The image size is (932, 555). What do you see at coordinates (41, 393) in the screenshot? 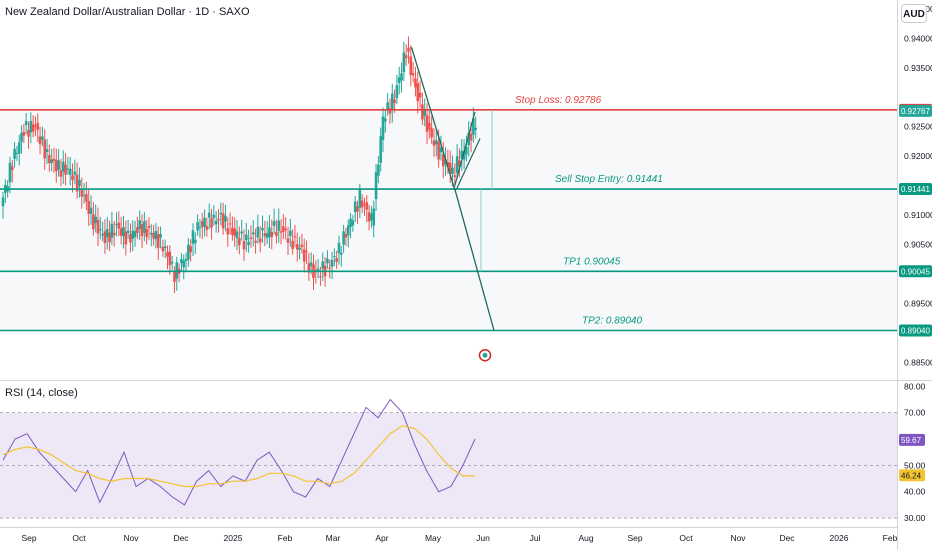
I see `rsi-title: RSI (14, close)` at bounding box center [41, 393].